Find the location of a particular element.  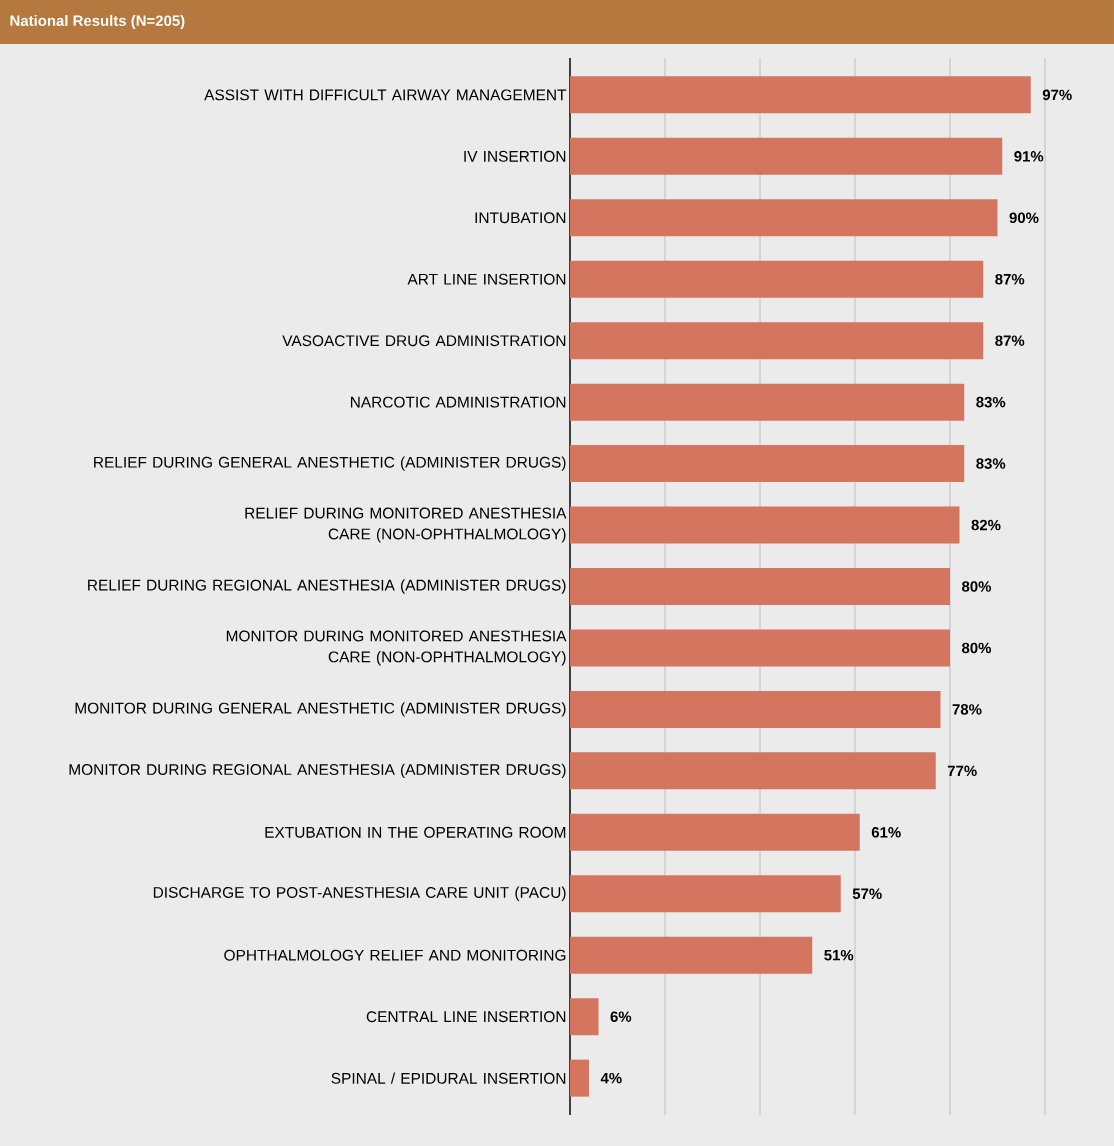

data-label: 91% is located at coordinates (1029, 156).